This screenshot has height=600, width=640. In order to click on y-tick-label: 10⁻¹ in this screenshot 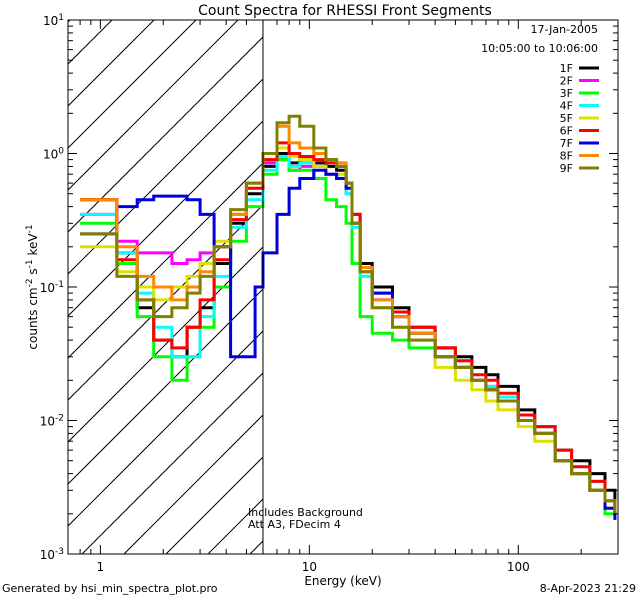, I will do `click(52, 287)`.